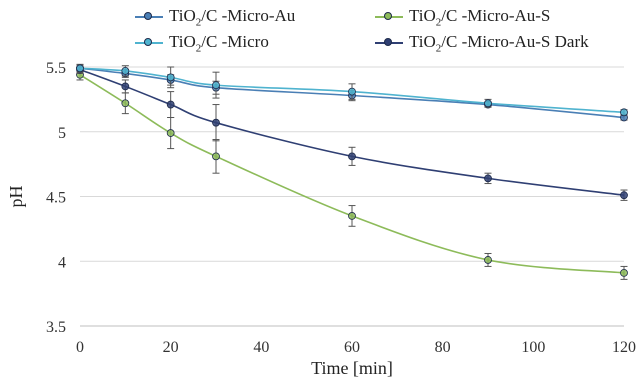 The image size is (636, 379). I want to click on x-tick-label: 120, so click(624, 347).